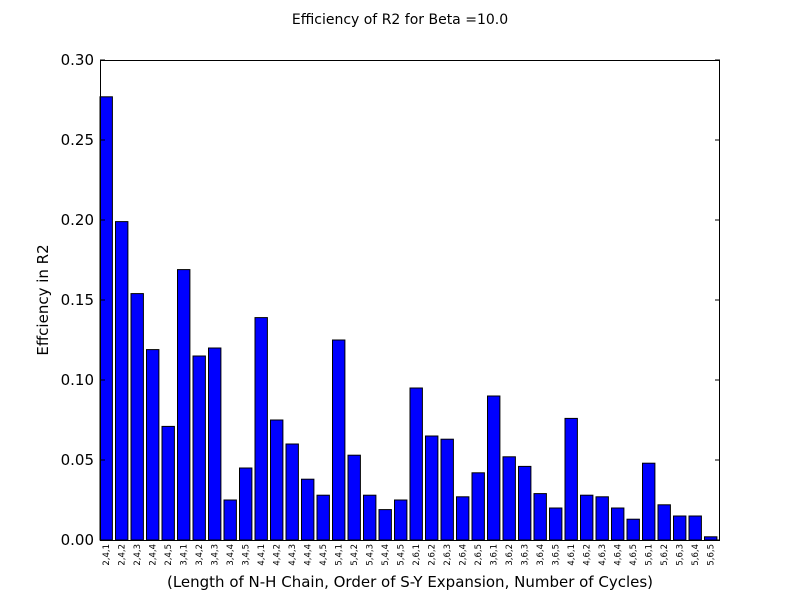 The image size is (800, 600). What do you see at coordinates (340, 555) in the screenshot?
I see `x-tick-label: 5,4,1` at bounding box center [340, 555].